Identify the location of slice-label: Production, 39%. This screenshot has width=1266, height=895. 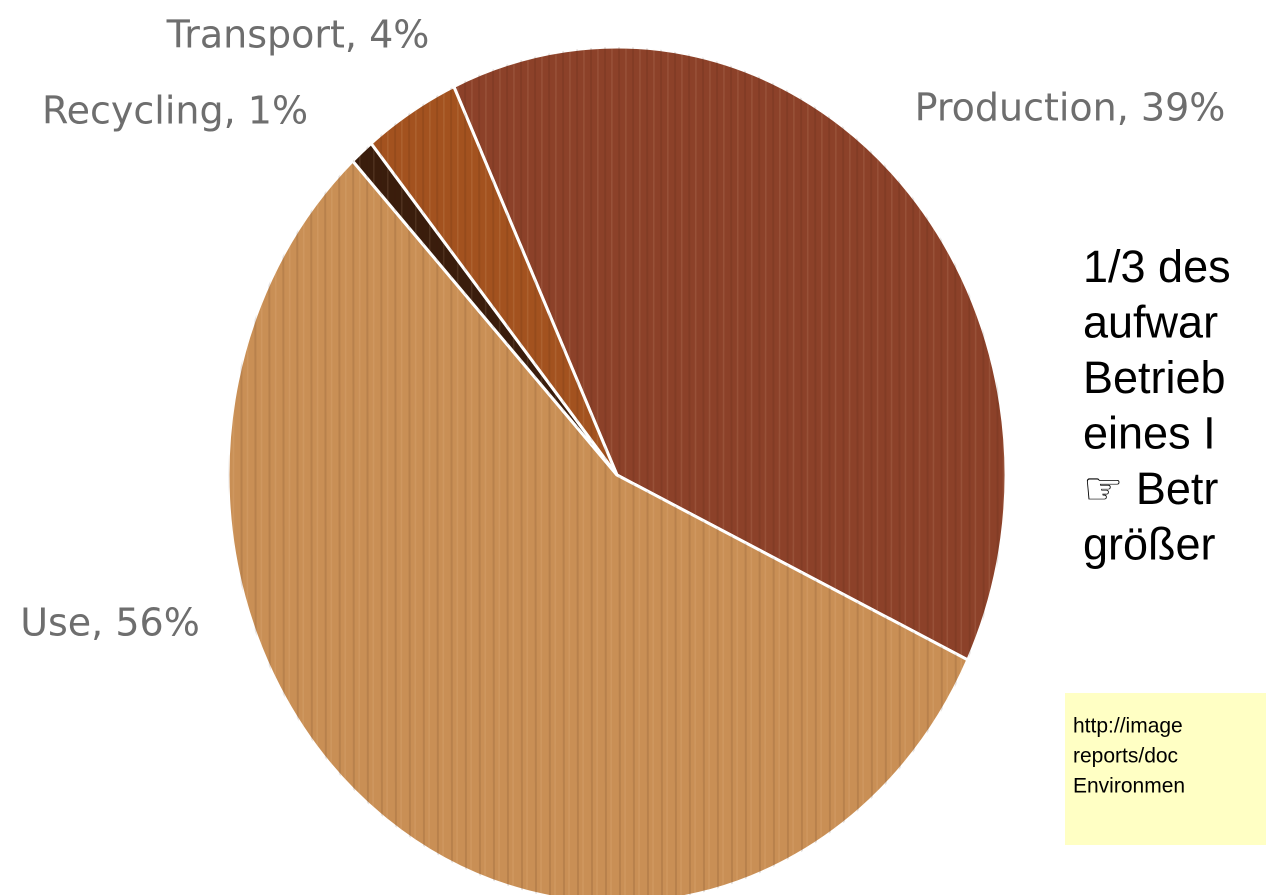
(1070, 108).